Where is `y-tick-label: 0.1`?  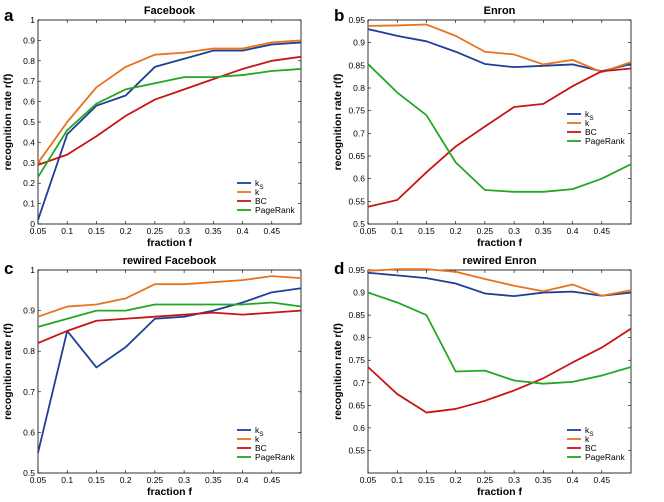
y-tick-label: 0.1 is located at coordinates (29, 204).